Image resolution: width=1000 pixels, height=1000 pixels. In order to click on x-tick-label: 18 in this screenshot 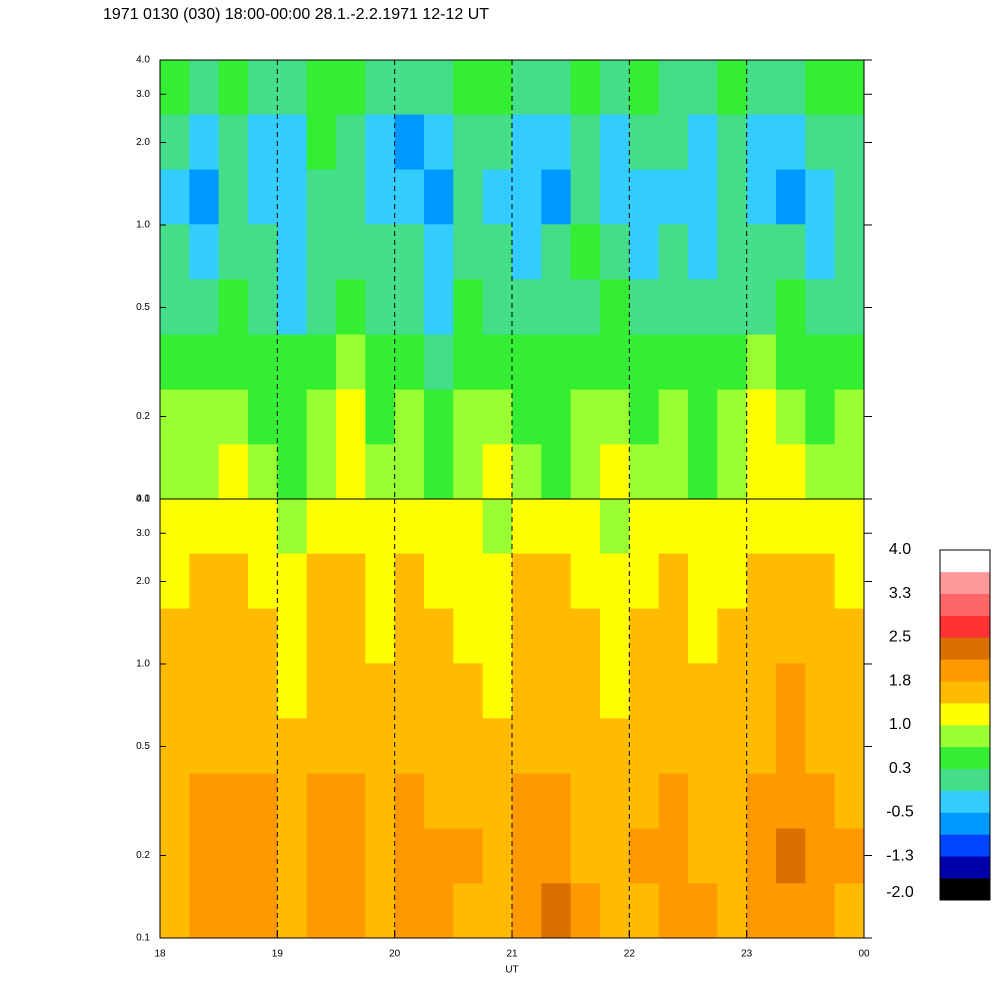, I will do `click(160, 954)`.